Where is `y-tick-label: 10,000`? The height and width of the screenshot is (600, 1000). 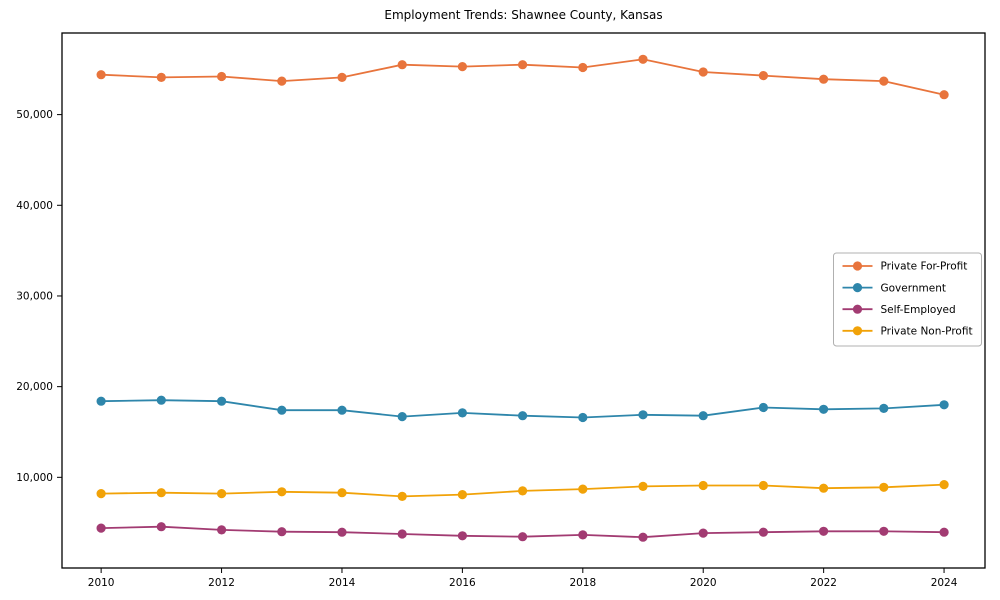 y-tick-label: 10,000 is located at coordinates (34, 478).